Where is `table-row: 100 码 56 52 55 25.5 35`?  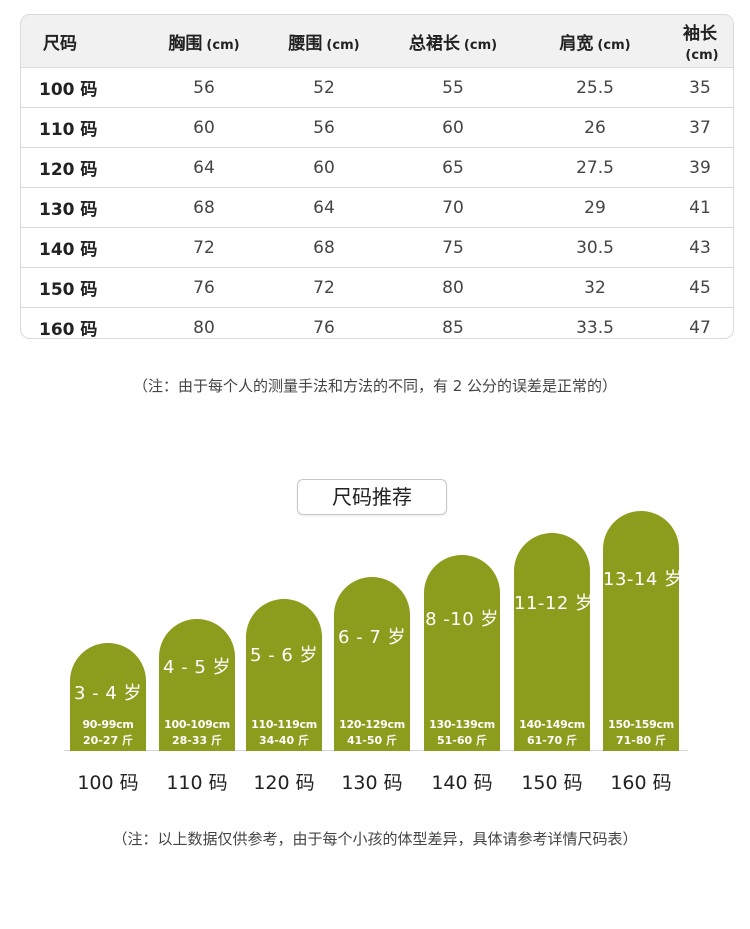
table-row: 100 码 56 52 55 25.5 35 is located at coordinates (377, 87).